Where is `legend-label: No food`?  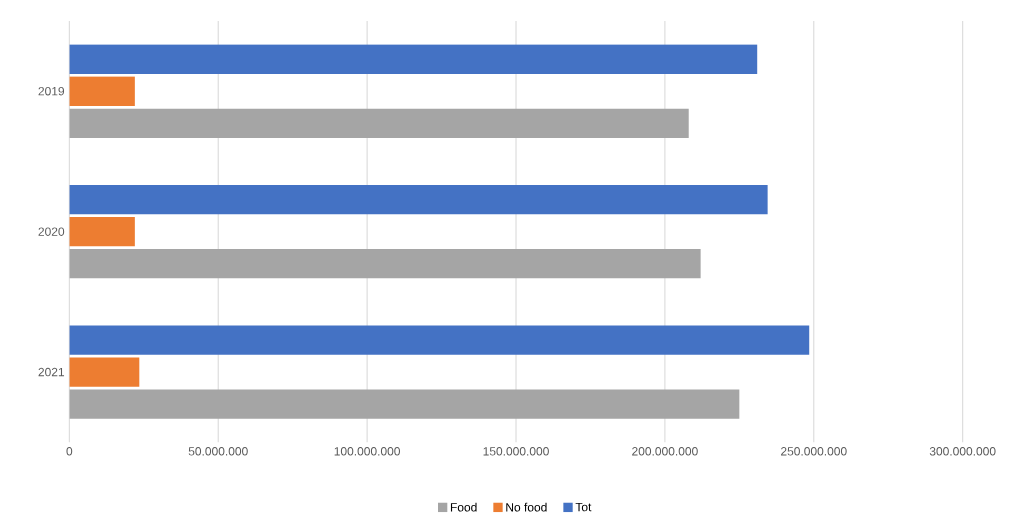 legend-label: No food is located at coordinates (526, 507).